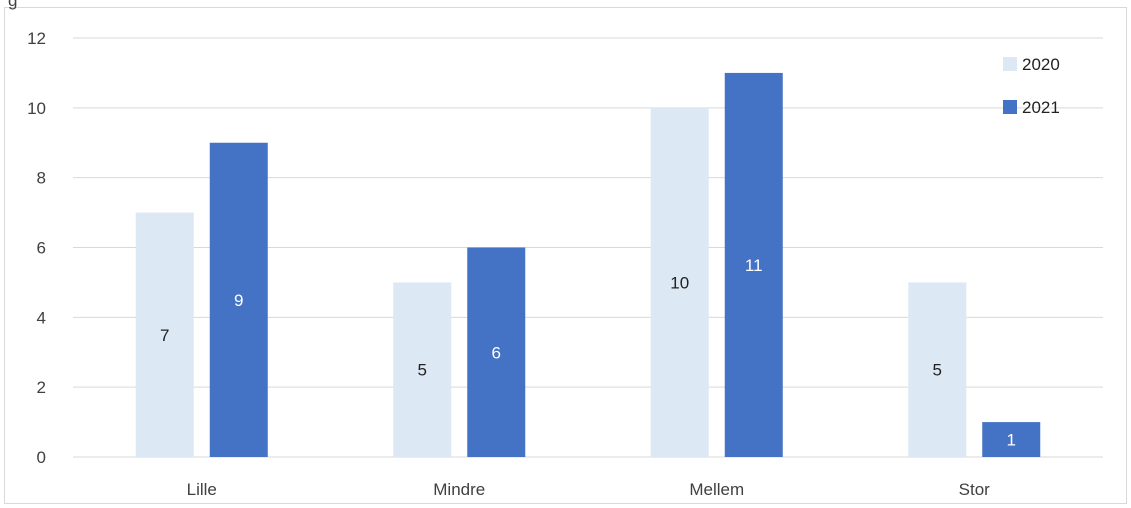  I want to click on data-label: 11, so click(754, 265).